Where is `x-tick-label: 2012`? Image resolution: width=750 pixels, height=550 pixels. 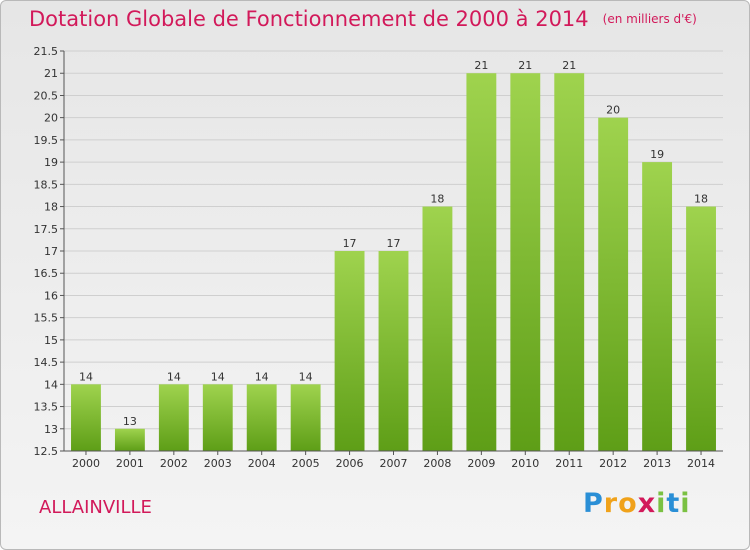
x-tick-label: 2012 is located at coordinates (613, 463).